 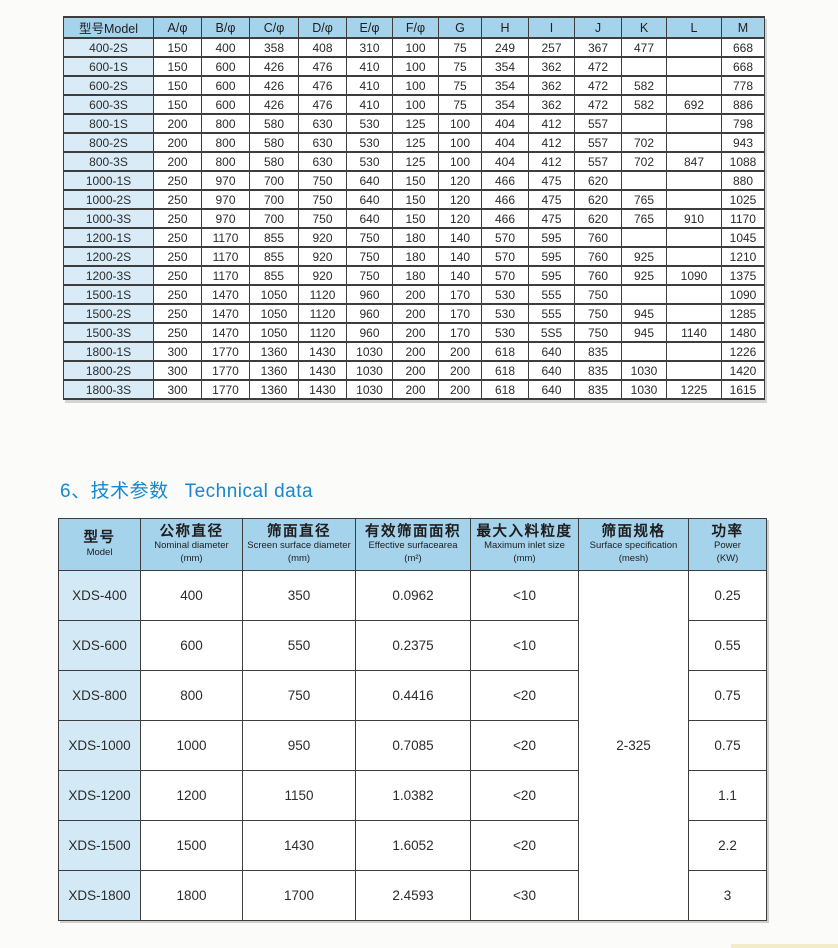 What do you see at coordinates (505, 142) in the screenshot?
I see `dim-value-cell: 404` at bounding box center [505, 142].